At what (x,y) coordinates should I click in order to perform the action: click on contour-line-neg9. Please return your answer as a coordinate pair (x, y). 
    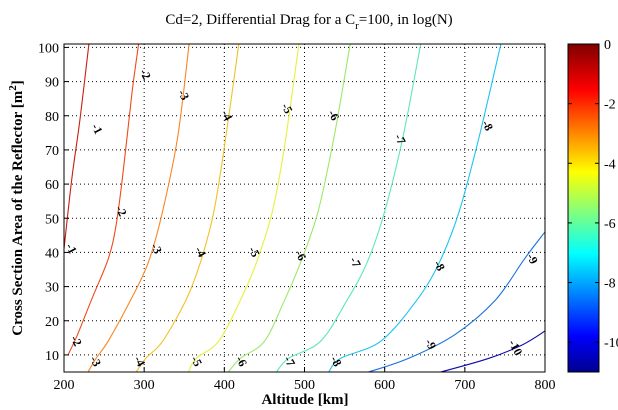
    Looking at the image, I should click on (456, 301).